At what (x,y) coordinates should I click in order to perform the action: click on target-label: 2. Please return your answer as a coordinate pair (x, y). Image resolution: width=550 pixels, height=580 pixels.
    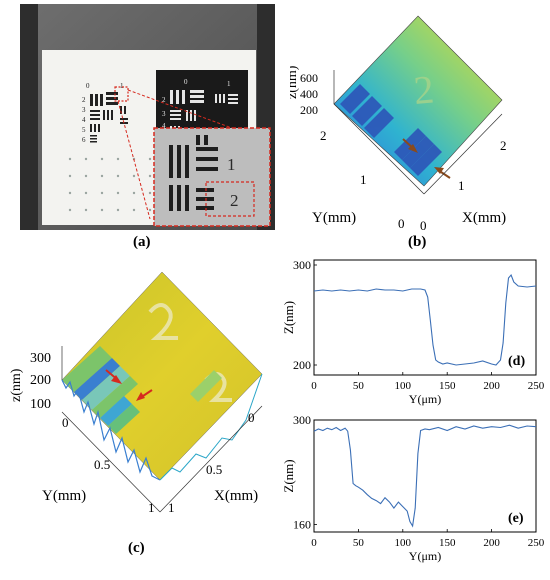
    Looking at the image, I should click on (84, 100).